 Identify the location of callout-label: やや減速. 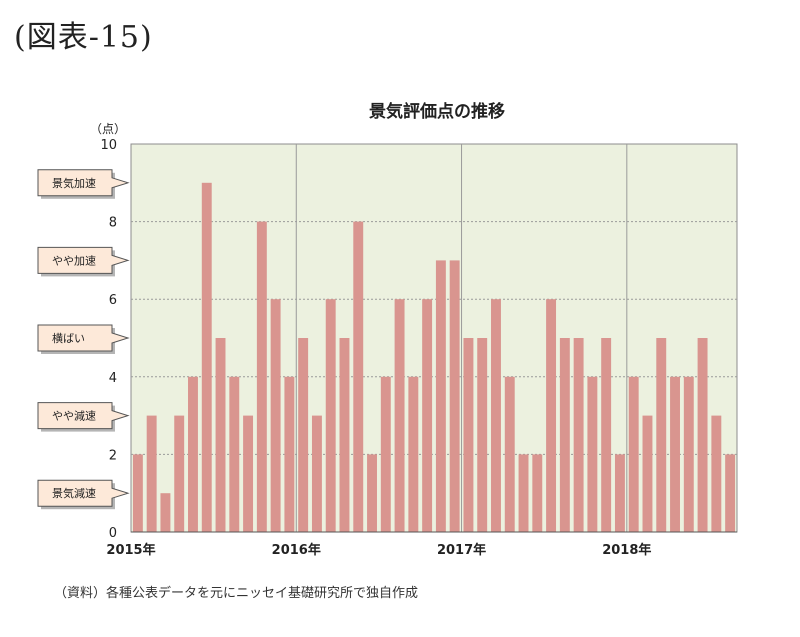
(74, 416).